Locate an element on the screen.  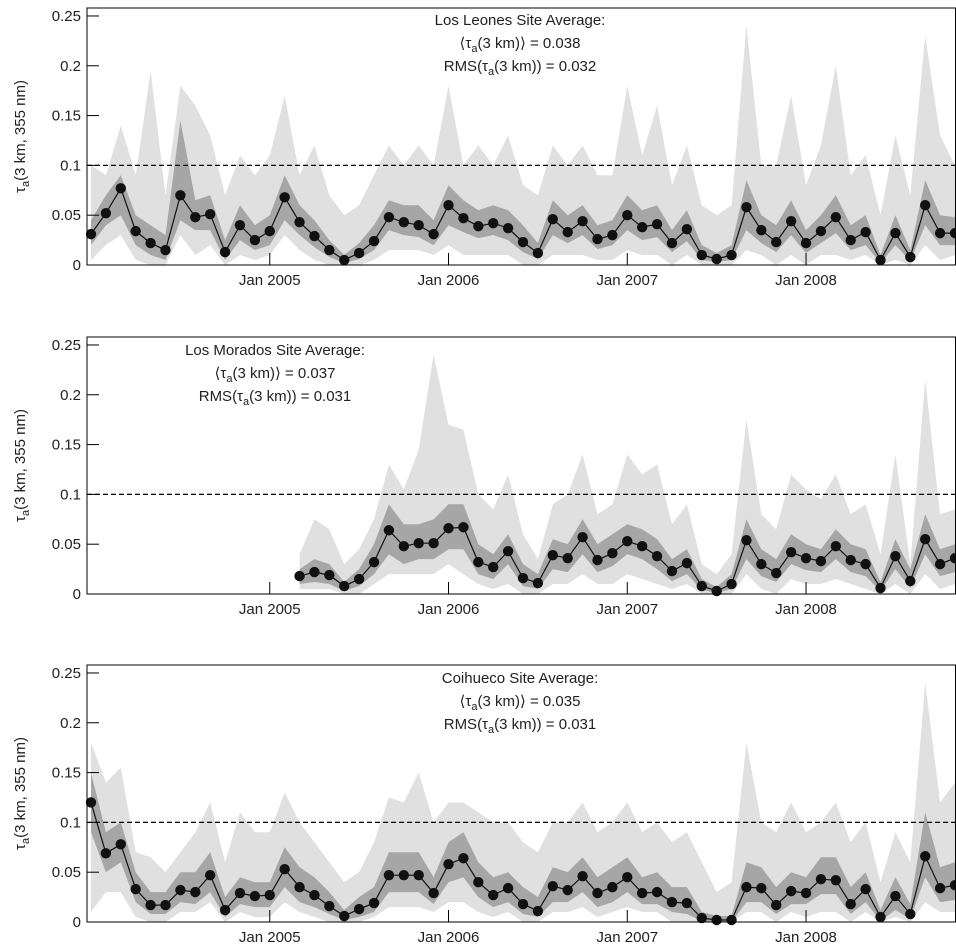
text-part: Los Leones Site Average: is located at coordinates (520, 20).